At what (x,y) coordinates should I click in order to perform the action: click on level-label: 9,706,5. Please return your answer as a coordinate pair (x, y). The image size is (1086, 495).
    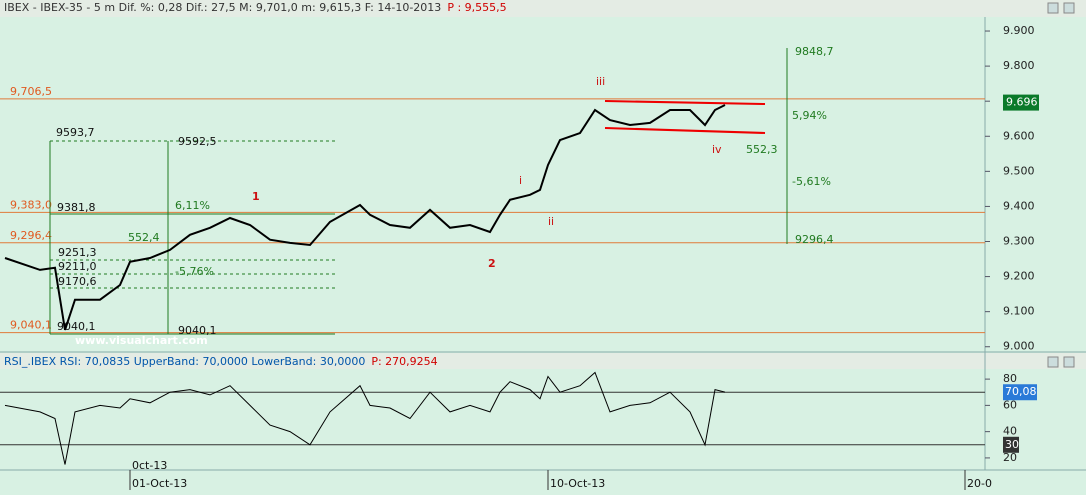
    Looking at the image, I should click on (31, 91).